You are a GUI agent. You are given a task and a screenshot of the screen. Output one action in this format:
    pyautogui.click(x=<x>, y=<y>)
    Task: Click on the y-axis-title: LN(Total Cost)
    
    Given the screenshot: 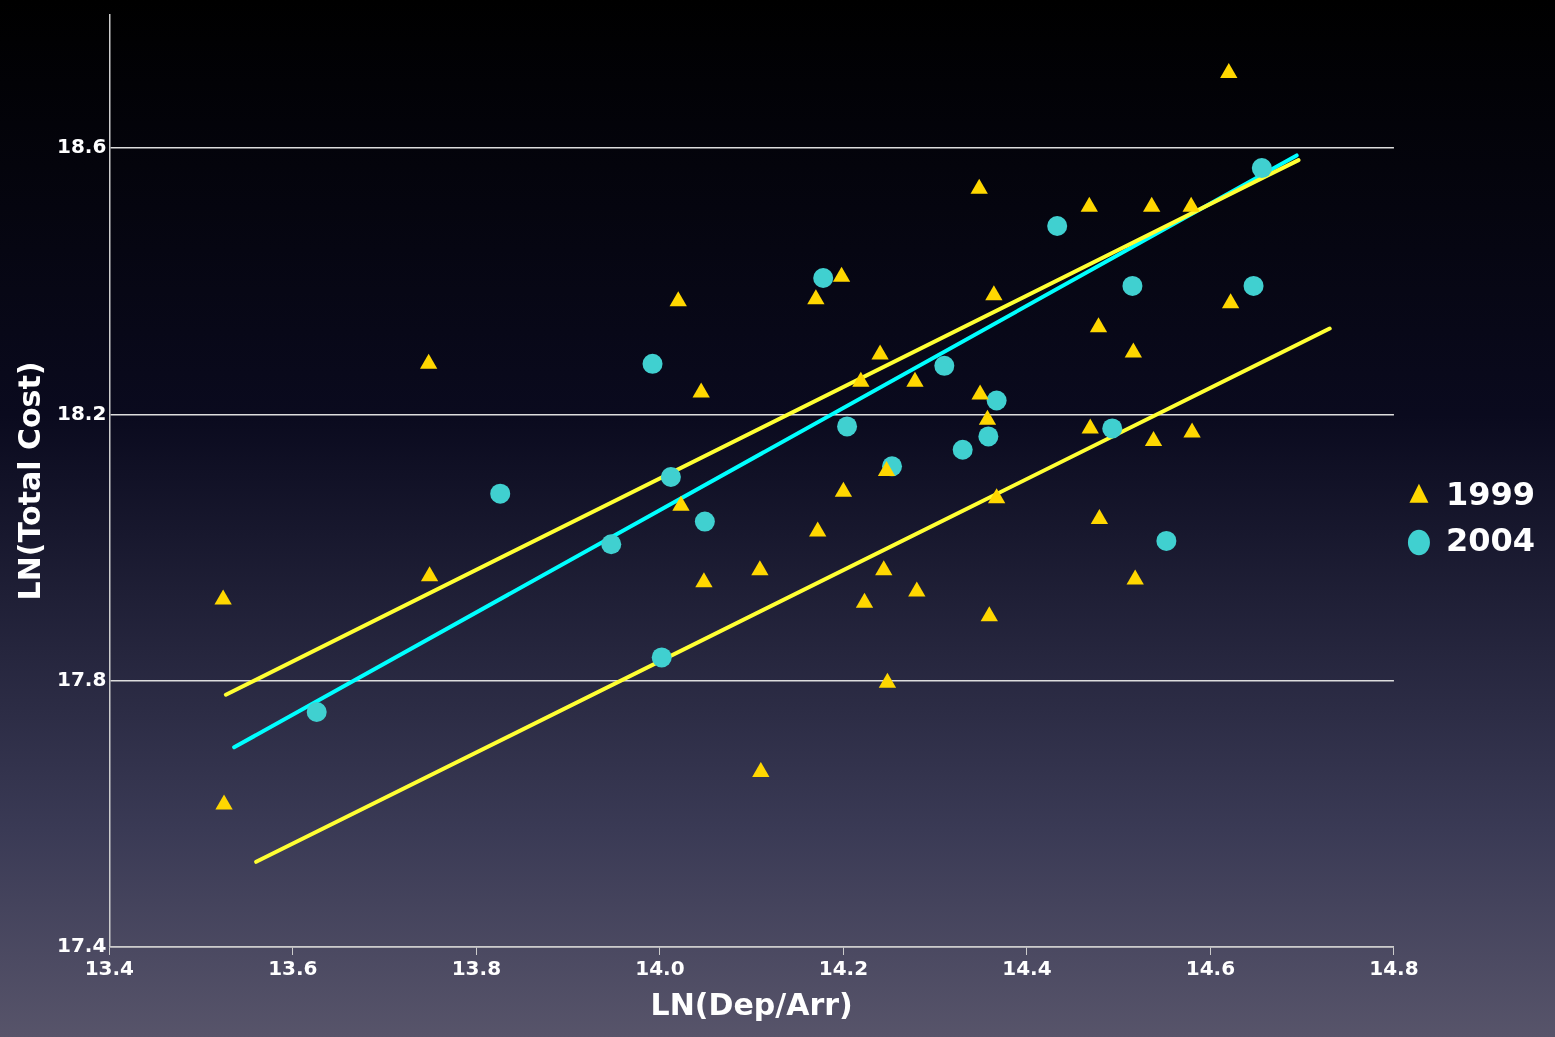 What is the action you would take?
    pyautogui.click(x=29, y=481)
    